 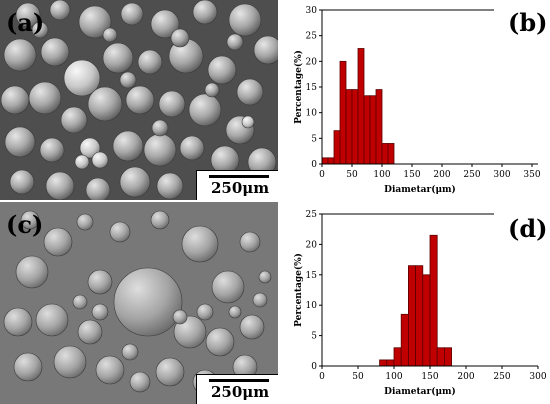 I want to click on x-tick-label: 300, so click(x=501, y=175).